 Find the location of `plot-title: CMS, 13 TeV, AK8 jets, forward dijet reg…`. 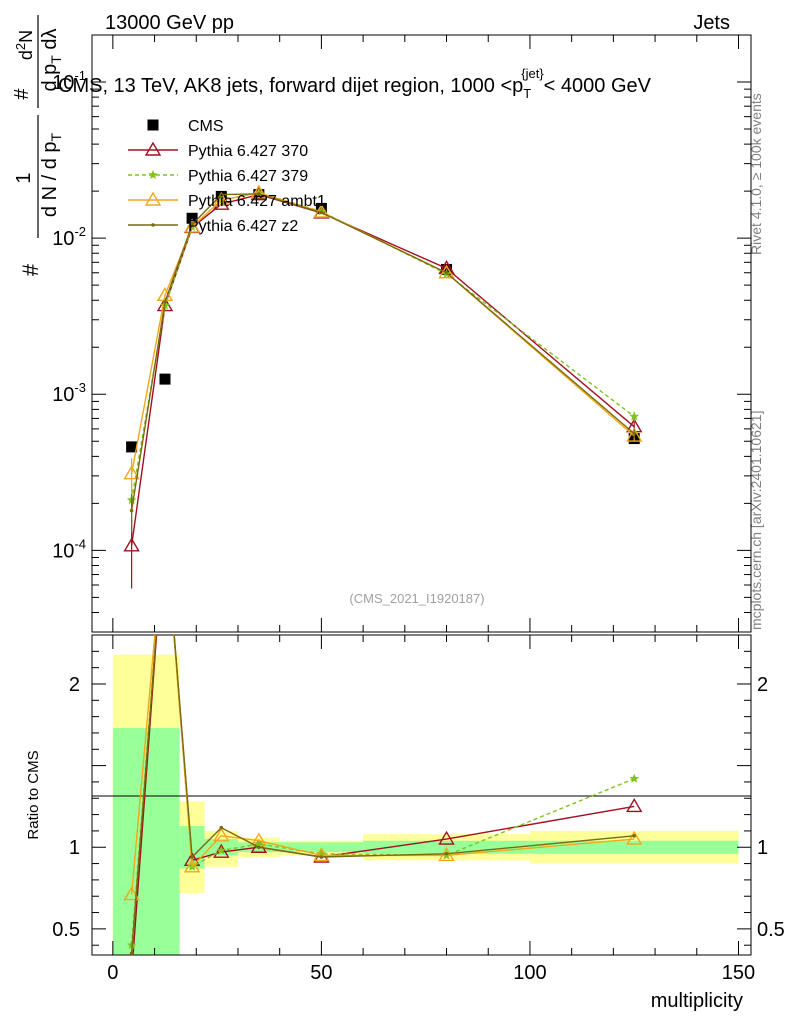

plot-title: CMS, 13 TeV, AK8 jets, forward dijet reg… is located at coordinates (355, 83).